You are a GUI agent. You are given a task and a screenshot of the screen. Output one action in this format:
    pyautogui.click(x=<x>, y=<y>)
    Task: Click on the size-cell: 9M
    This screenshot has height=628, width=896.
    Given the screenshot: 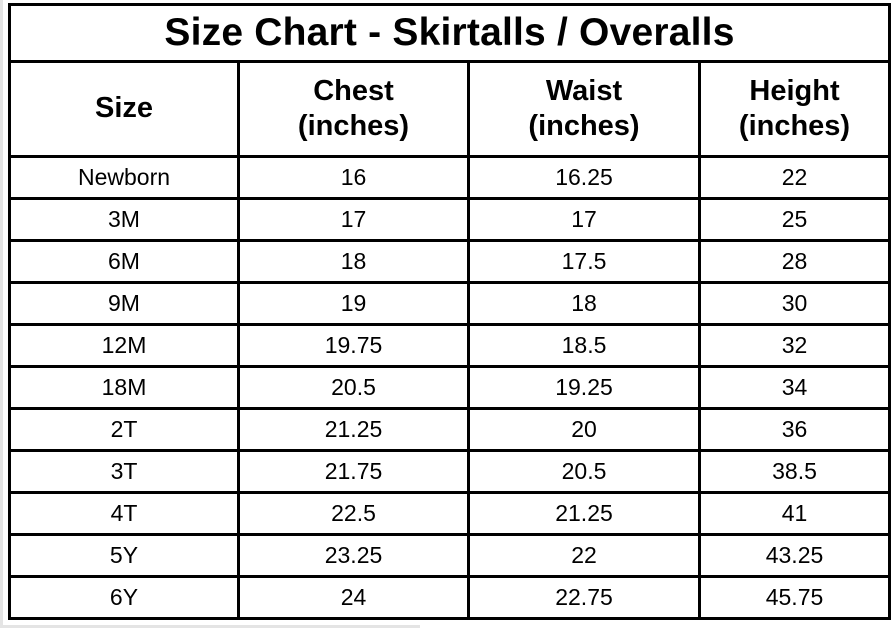 What is the action you would take?
    pyautogui.click(x=124, y=303)
    